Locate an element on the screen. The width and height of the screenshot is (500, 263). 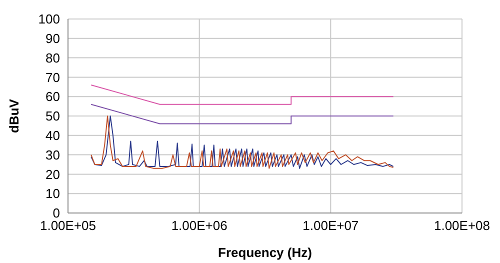
y-tick-label: 90 is located at coordinates (53, 38).